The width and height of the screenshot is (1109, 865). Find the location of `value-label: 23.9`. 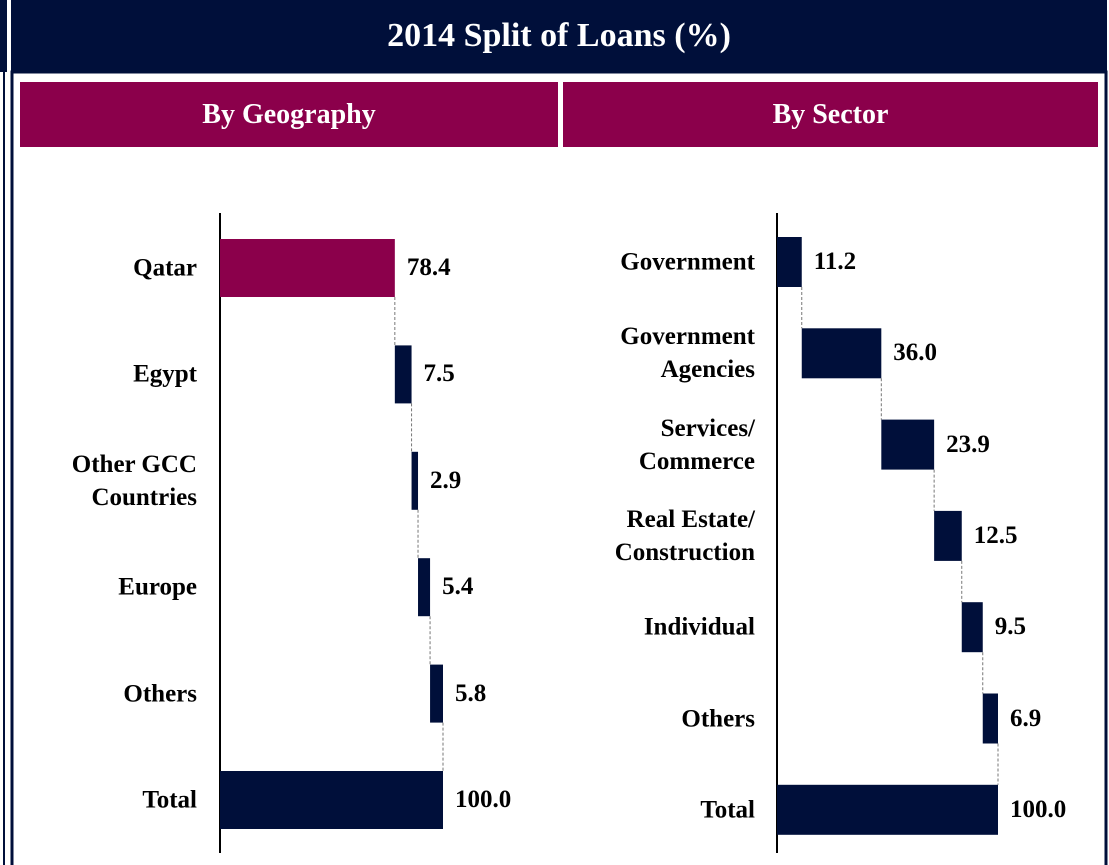

value-label: 23.9 is located at coordinates (968, 444).